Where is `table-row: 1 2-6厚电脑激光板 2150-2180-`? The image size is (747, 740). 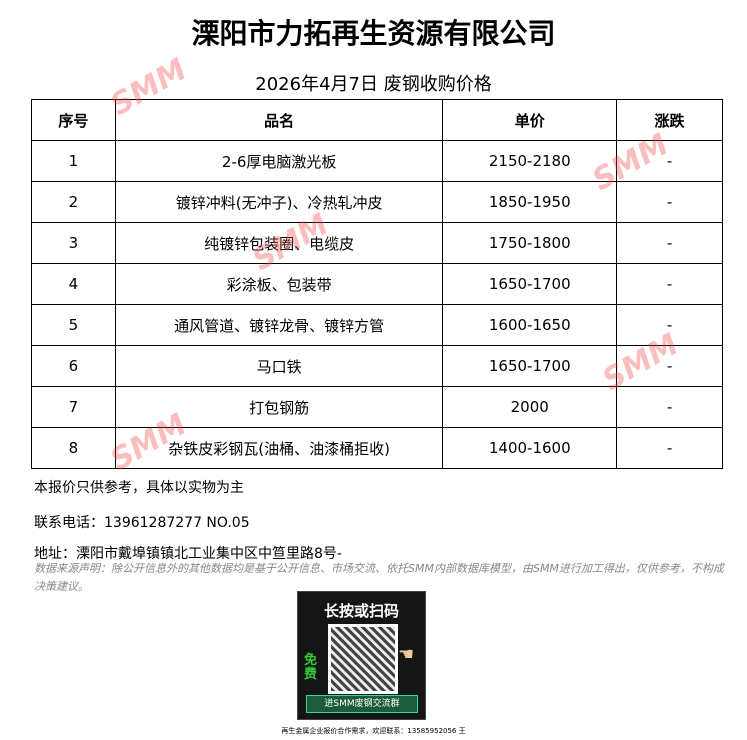 table-row: 1 2-6厚电脑激光板 2150-2180- is located at coordinates (377, 161).